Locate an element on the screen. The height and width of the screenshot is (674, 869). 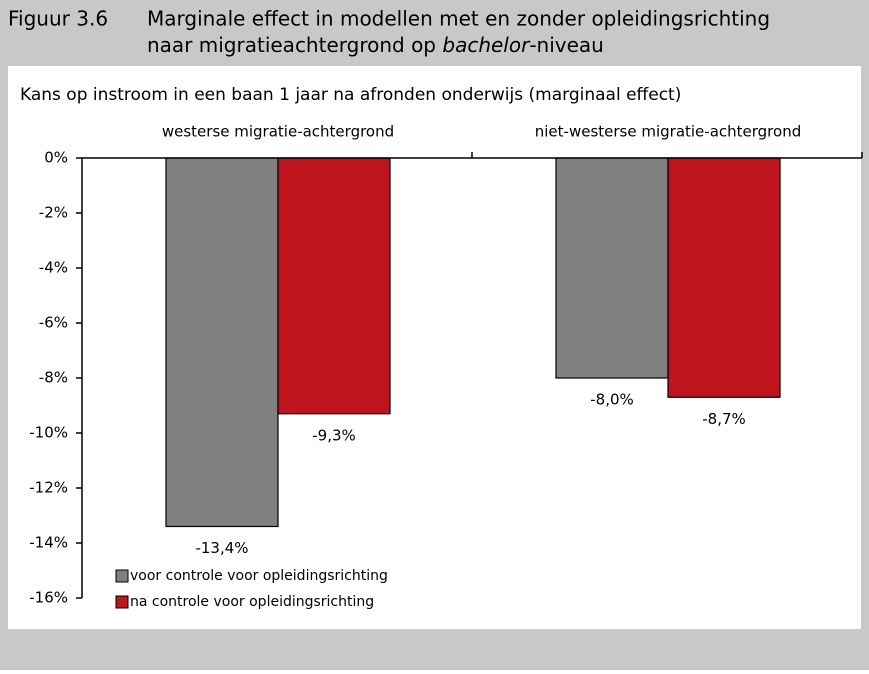
y-tick-label: -10% is located at coordinates (48, 433).